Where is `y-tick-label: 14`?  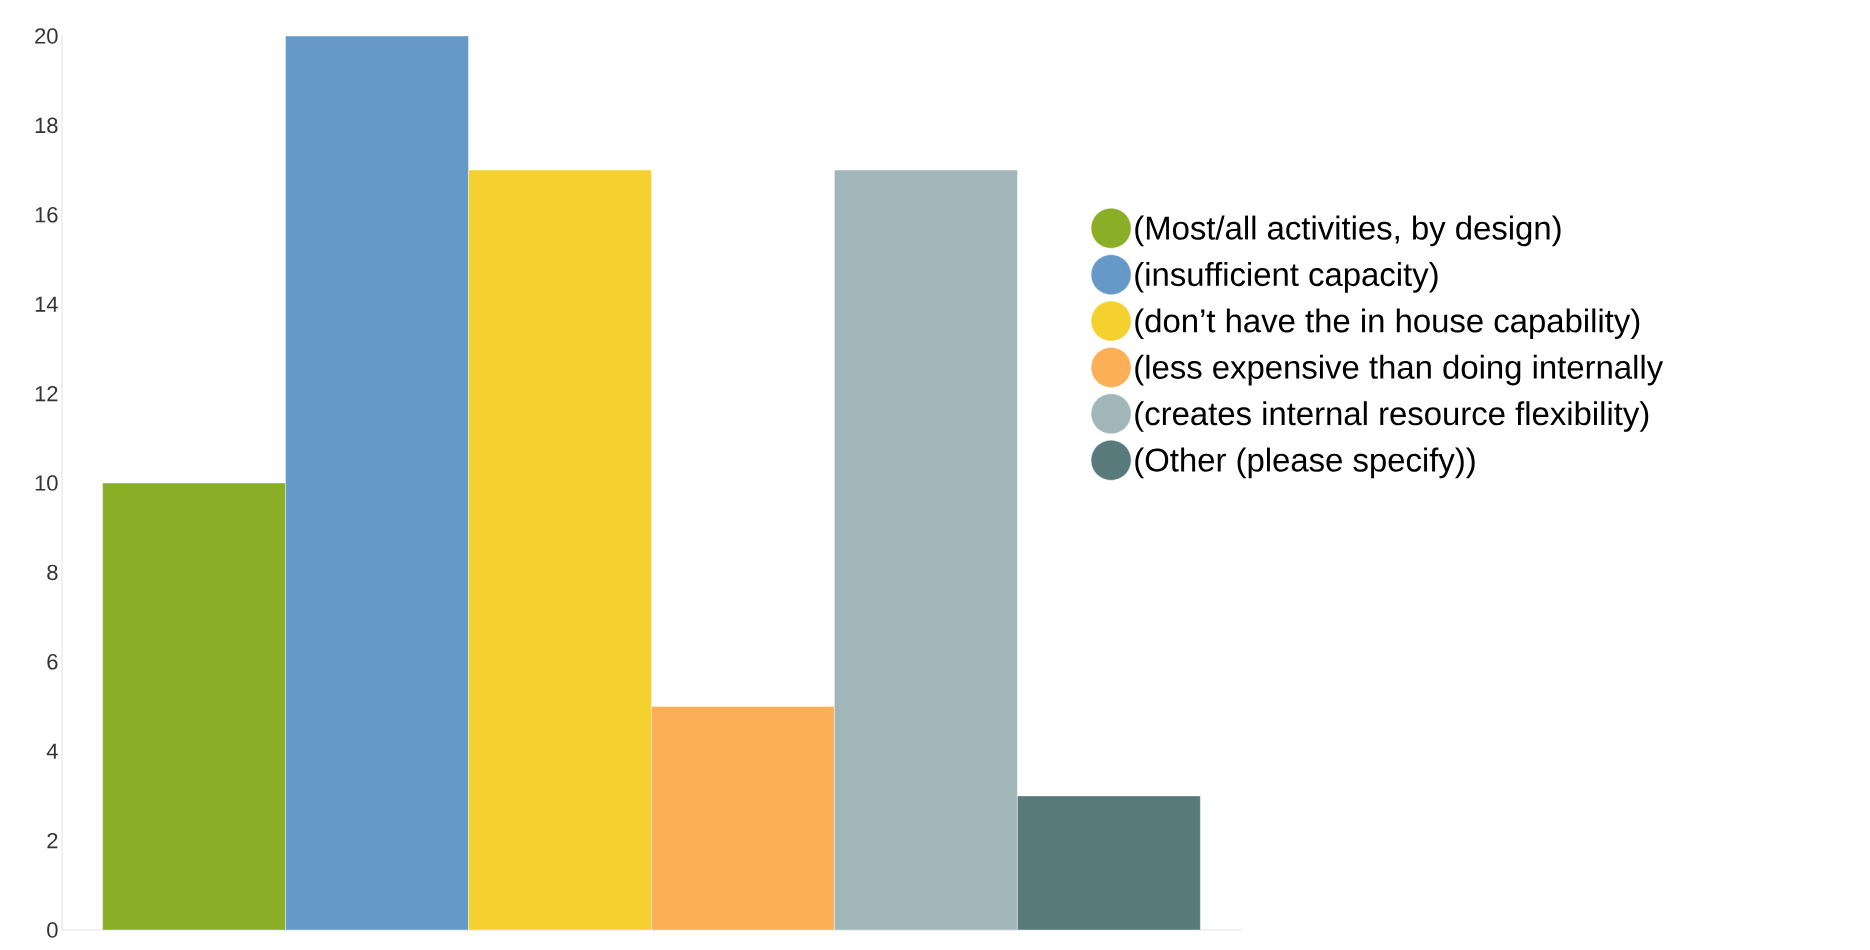 y-tick-label: 14 is located at coordinates (46, 304).